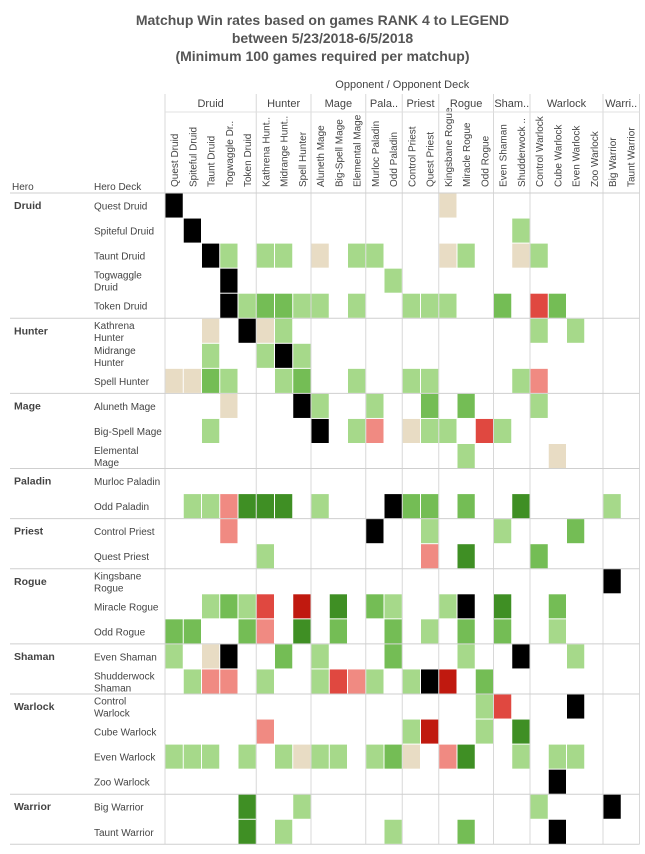 Image resolution: width=645 pixels, height=854 pixels. What do you see at coordinates (121, 557) in the screenshot?
I see `row-label: Quest Priest` at bounding box center [121, 557].